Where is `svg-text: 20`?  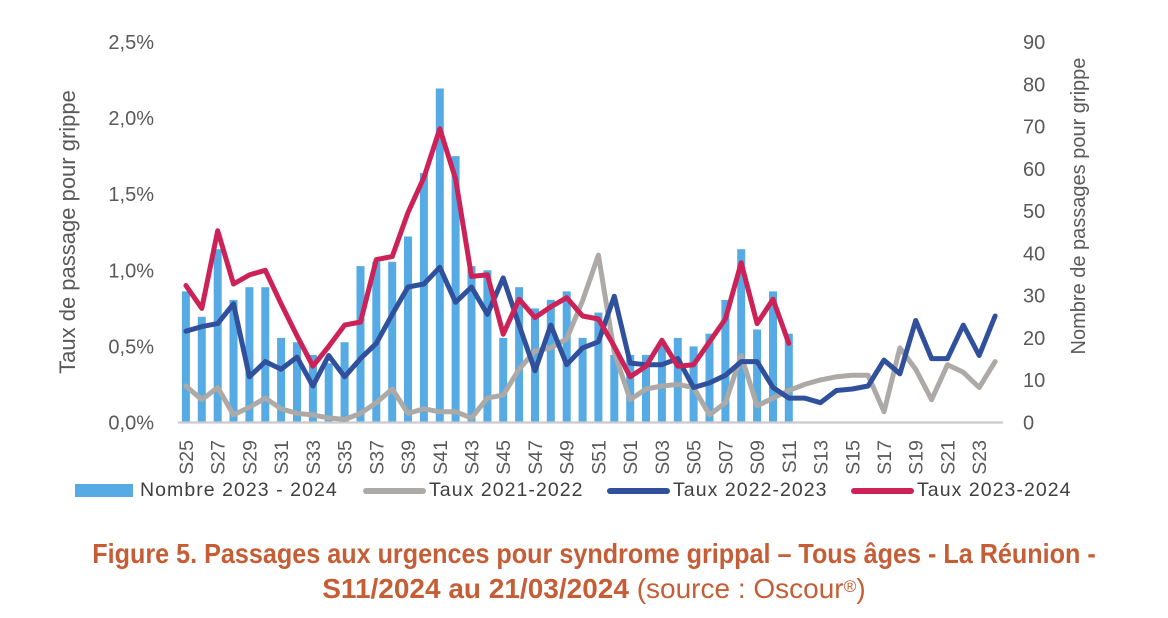 svg-text: 20 is located at coordinates (1034, 339).